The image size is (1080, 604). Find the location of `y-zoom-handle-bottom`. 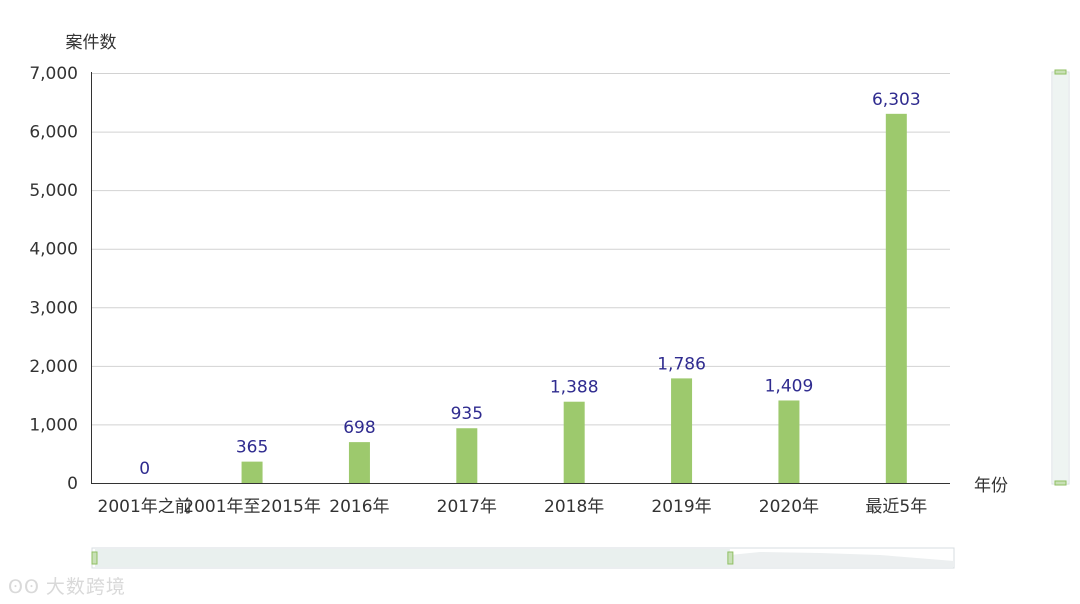

y-zoom-handle-bottom is located at coordinates (1060, 483).